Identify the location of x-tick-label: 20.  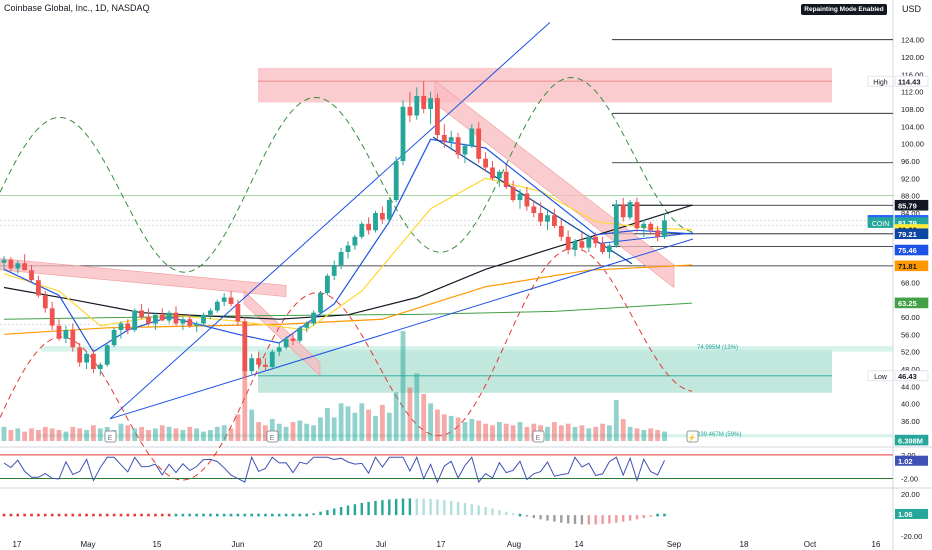
(318, 544).